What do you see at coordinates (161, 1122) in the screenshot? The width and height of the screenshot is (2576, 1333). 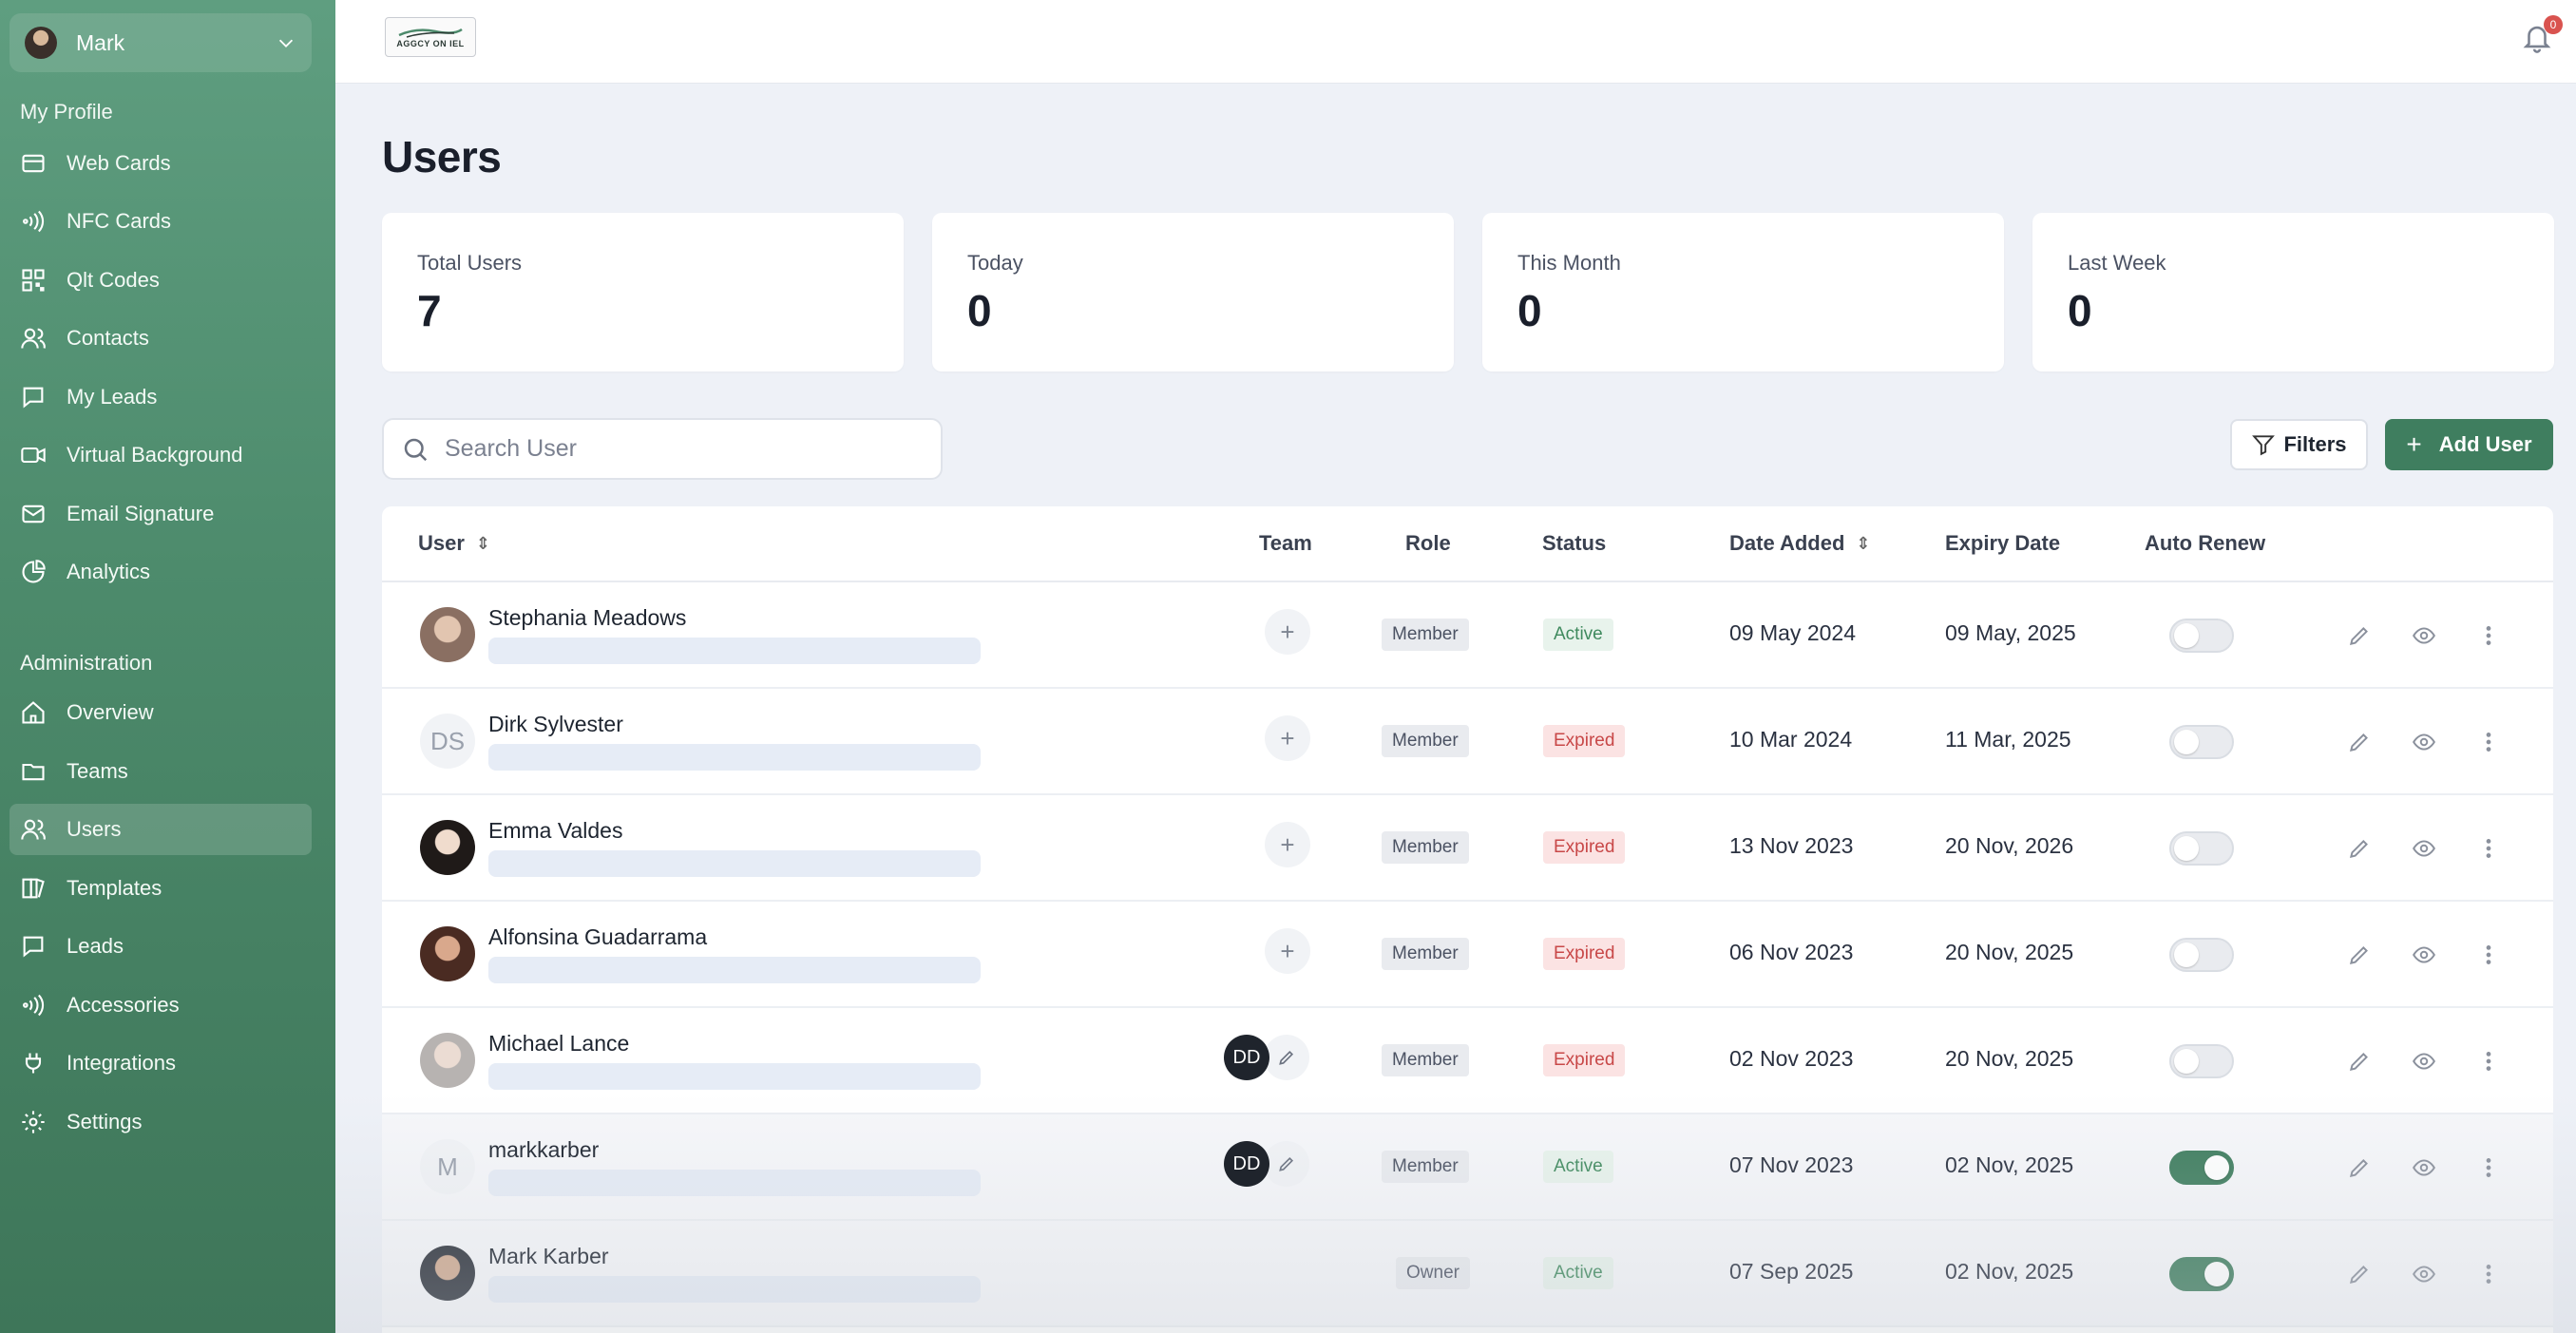 I see `sidebar-item-settings: Settings` at bounding box center [161, 1122].